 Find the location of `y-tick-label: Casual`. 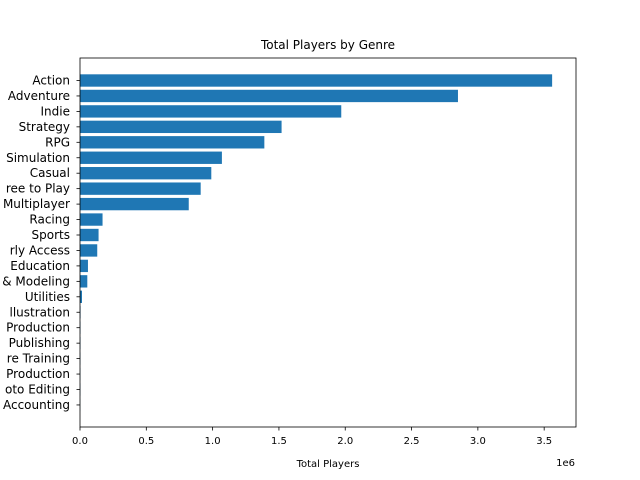

y-tick-label: Casual is located at coordinates (50, 173).